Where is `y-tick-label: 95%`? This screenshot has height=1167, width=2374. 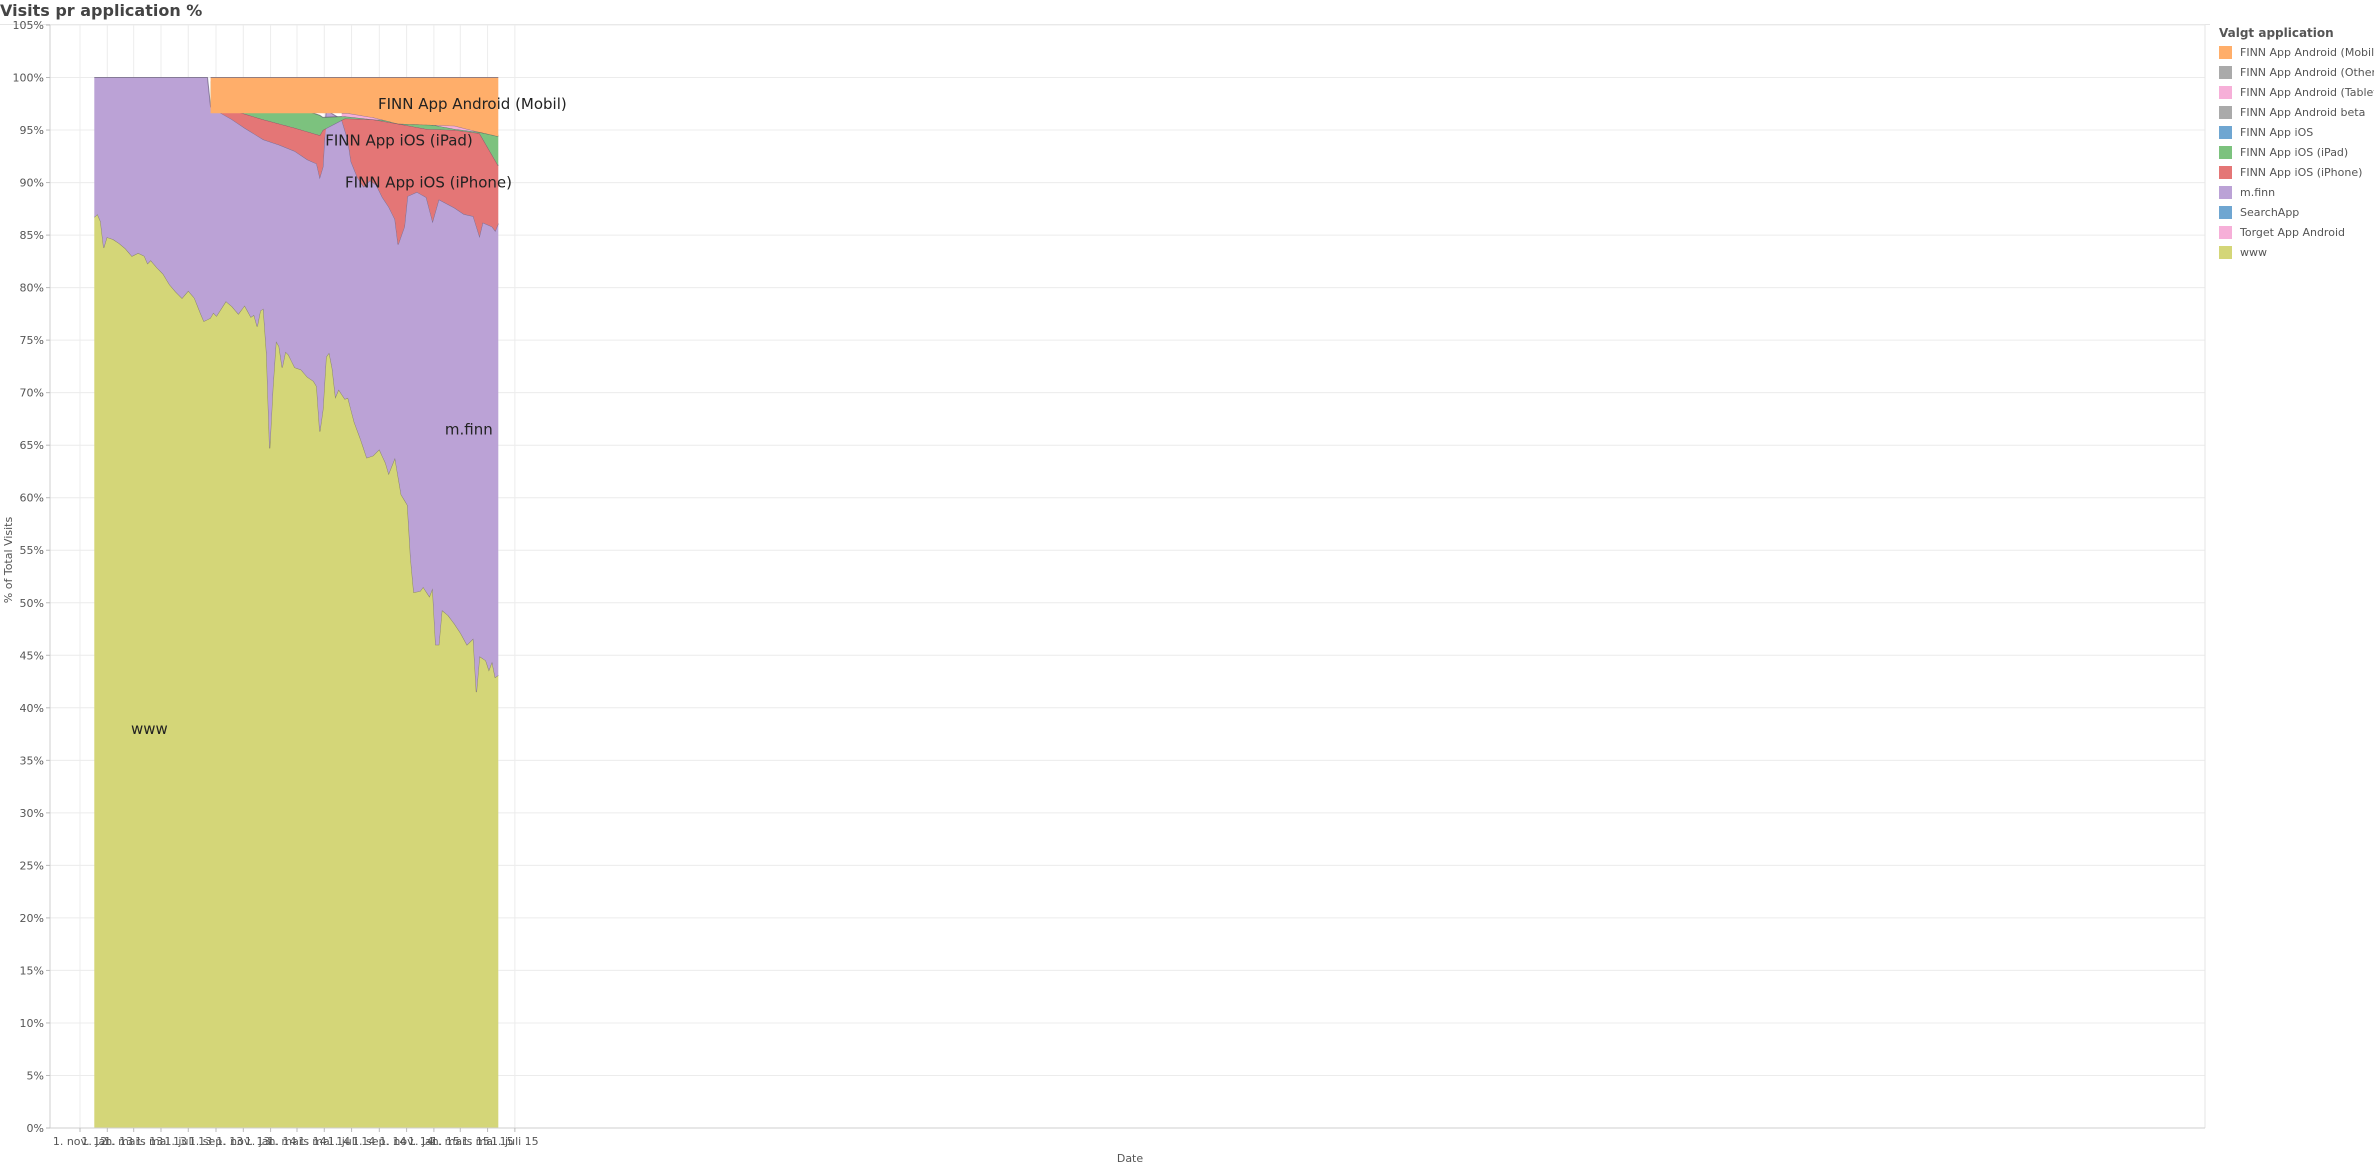 y-tick-label: 95% is located at coordinates (32, 130).